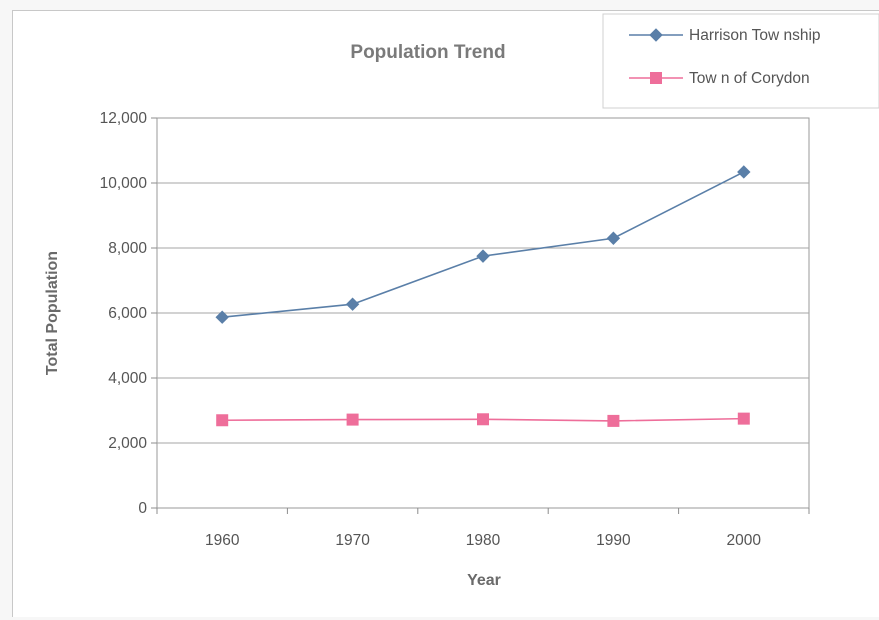 The width and height of the screenshot is (879, 620). What do you see at coordinates (484, 580) in the screenshot?
I see `x-axis-title: Year` at bounding box center [484, 580].